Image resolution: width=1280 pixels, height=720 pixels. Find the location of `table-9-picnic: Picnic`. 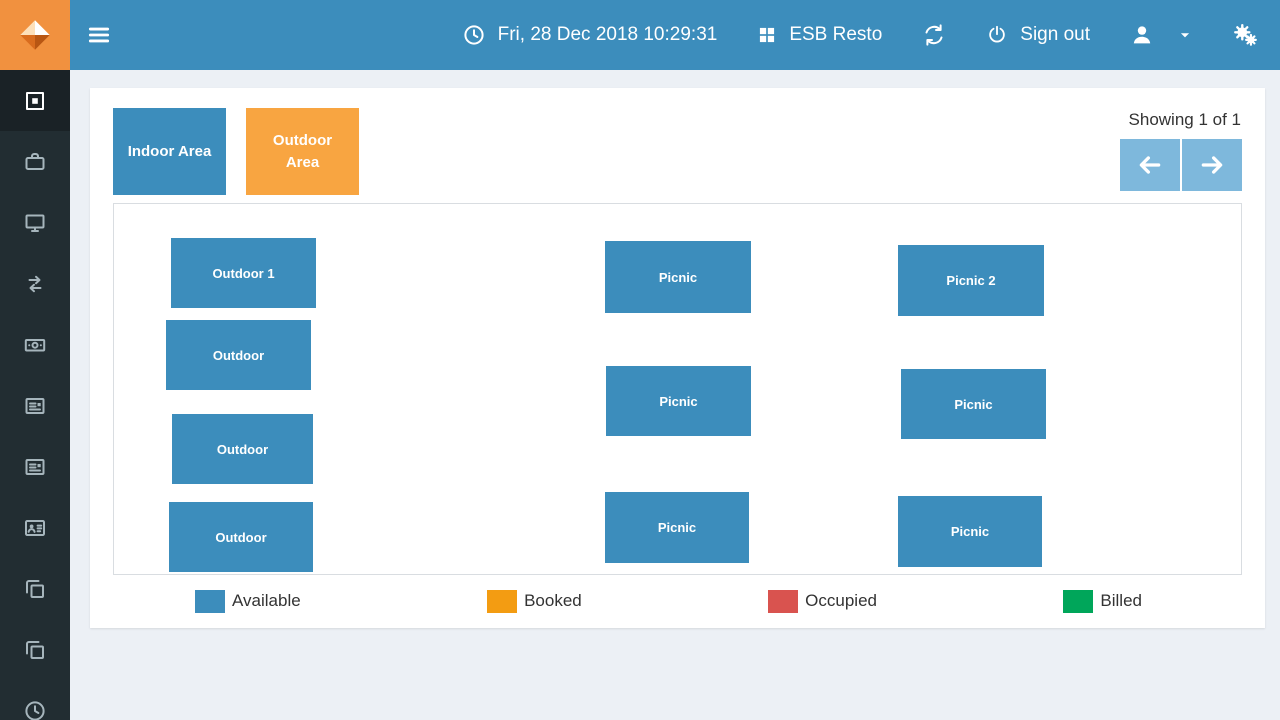

table-9-picnic: Picnic is located at coordinates (973, 404).